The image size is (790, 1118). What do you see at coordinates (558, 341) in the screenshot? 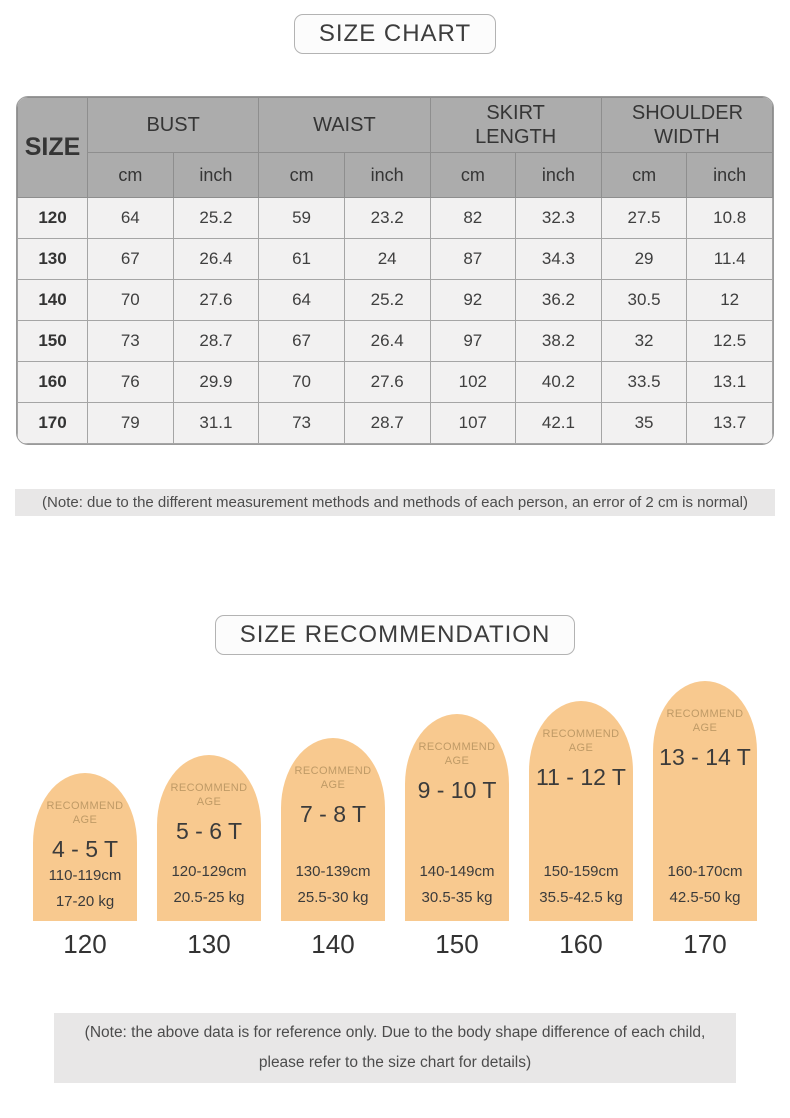
I see `value-cell: 38.2` at bounding box center [558, 341].